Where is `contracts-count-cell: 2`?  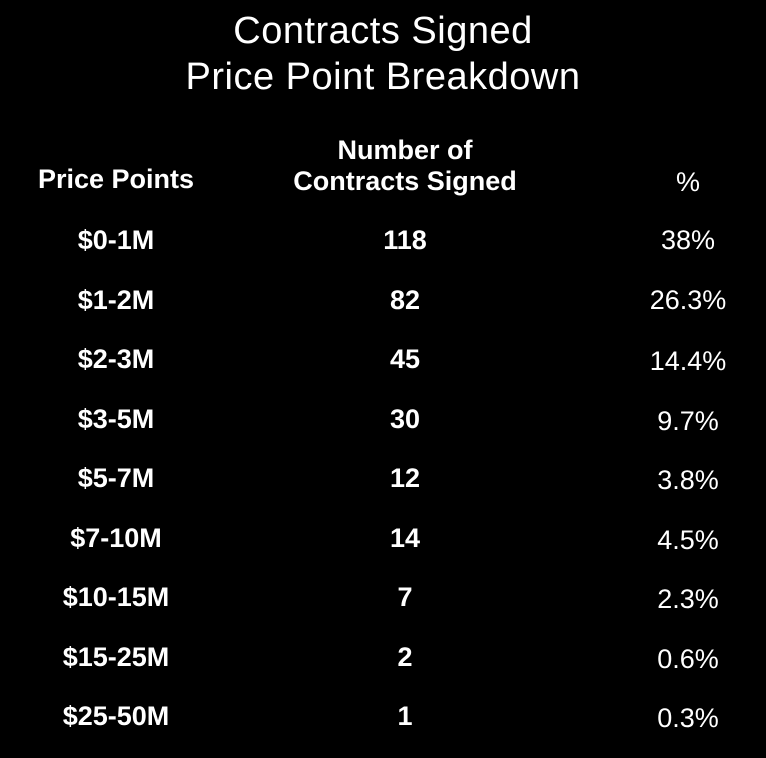
contracts-count-cell: 2 is located at coordinates (405, 657).